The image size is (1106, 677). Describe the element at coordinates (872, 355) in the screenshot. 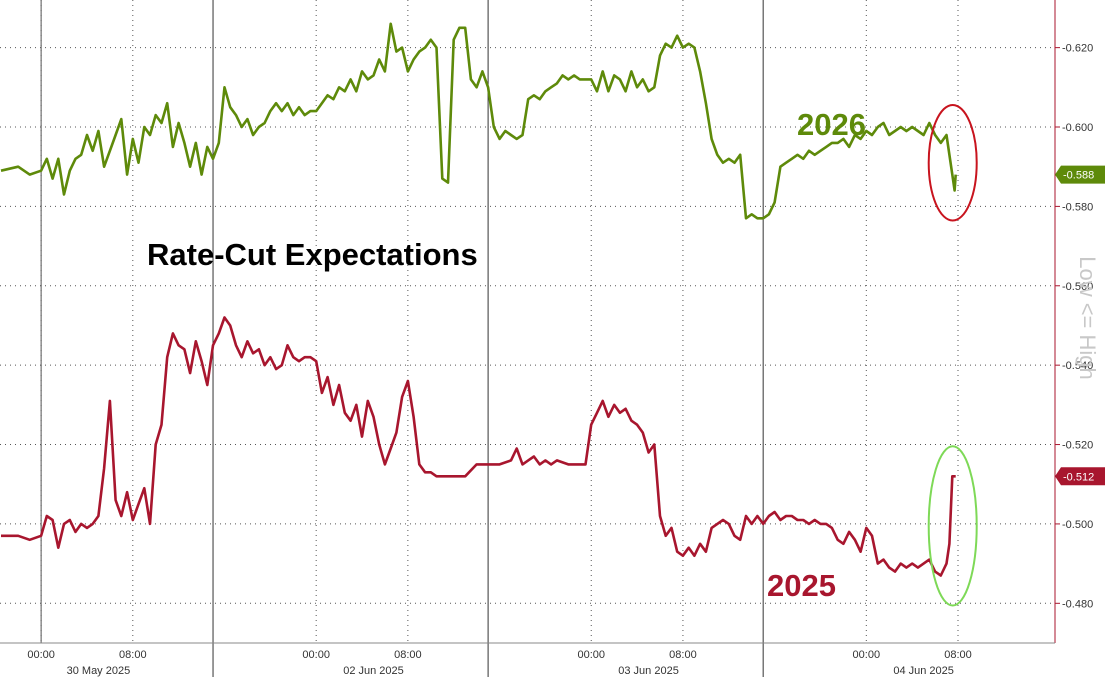

I see `annotations: 2026 2025` at that location.